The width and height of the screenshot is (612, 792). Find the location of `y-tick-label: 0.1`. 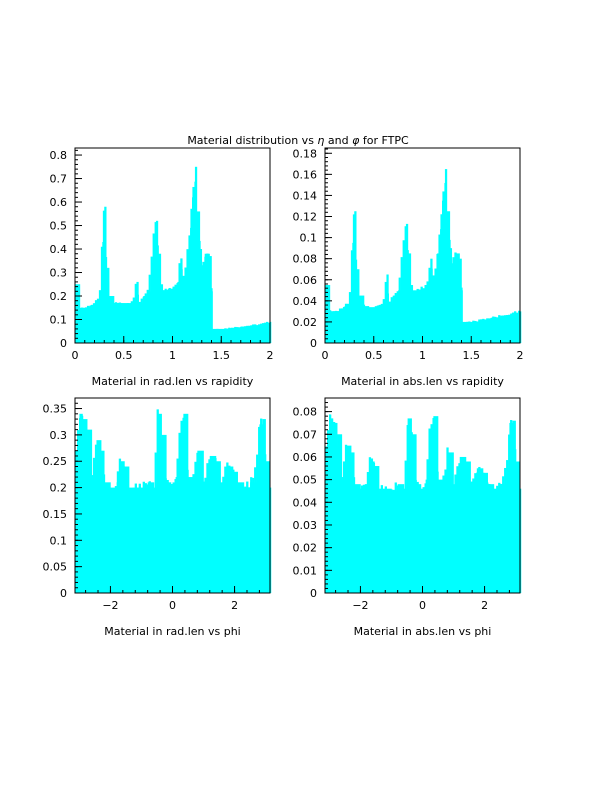

y-tick-label: 0.1 is located at coordinates (59, 320).